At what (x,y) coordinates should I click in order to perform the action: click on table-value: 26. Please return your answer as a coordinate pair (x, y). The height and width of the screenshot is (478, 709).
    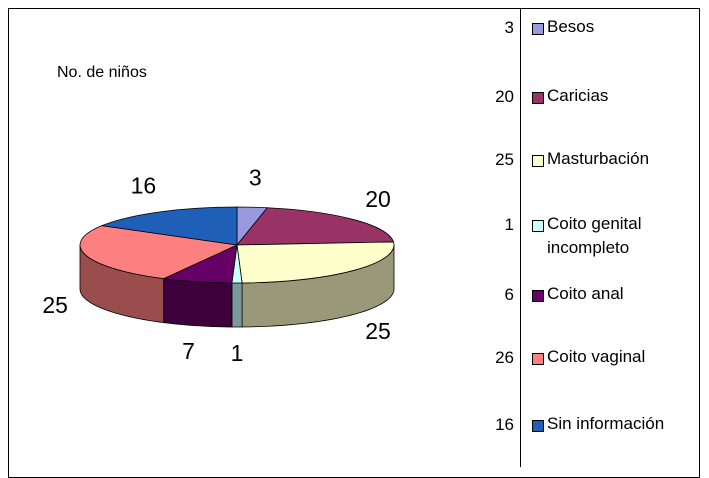
    Looking at the image, I should click on (504, 357).